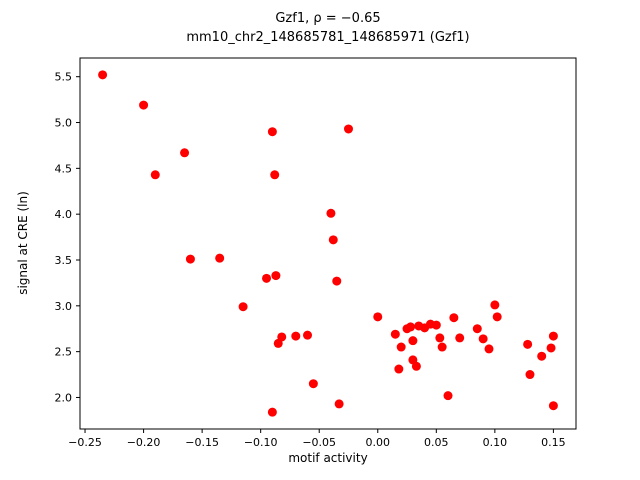  Describe the element at coordinates (64, 214) in the screenshot. I see `y-tick-label: 4.0` at that location.